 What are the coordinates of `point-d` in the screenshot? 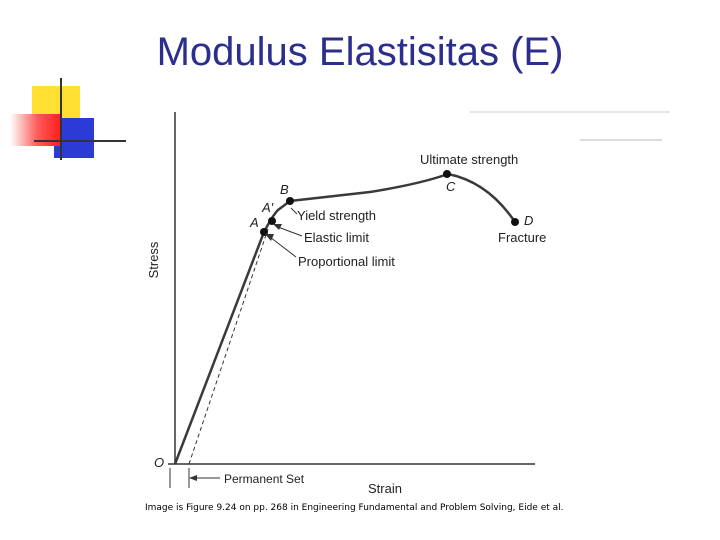 It's located at (515, 222).